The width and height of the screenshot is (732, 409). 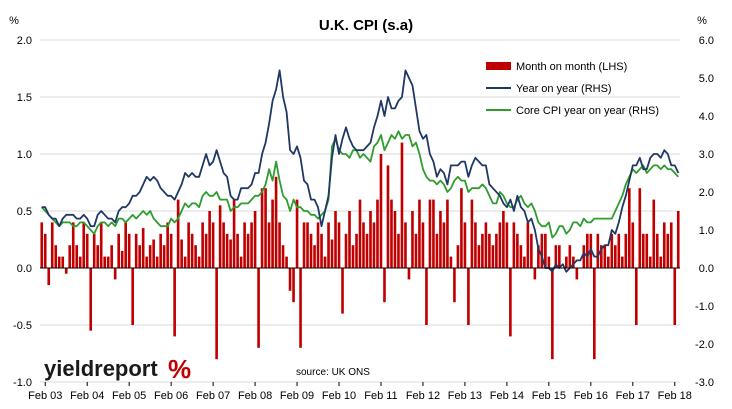 I want to click on x-tick-label: Feb 14, so click(x=507, y=396).